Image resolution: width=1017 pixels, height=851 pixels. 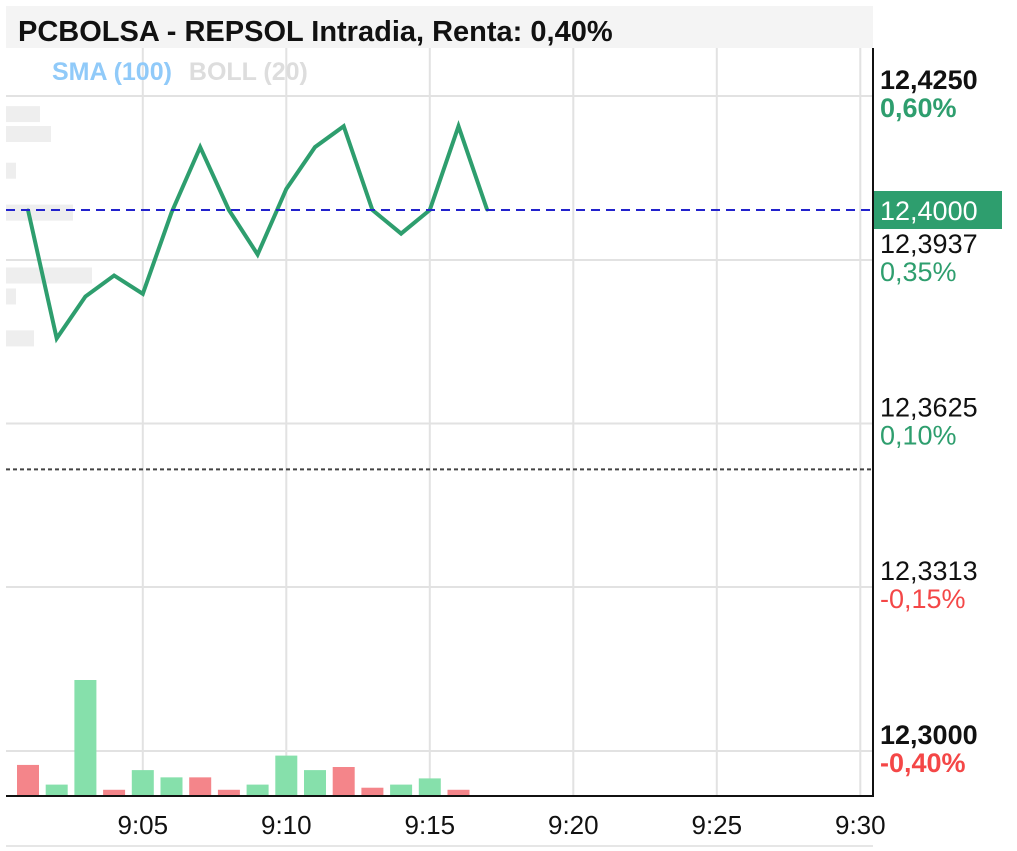 I want to click on y-pct-label: 0,35%, so click(x=918, y=272).